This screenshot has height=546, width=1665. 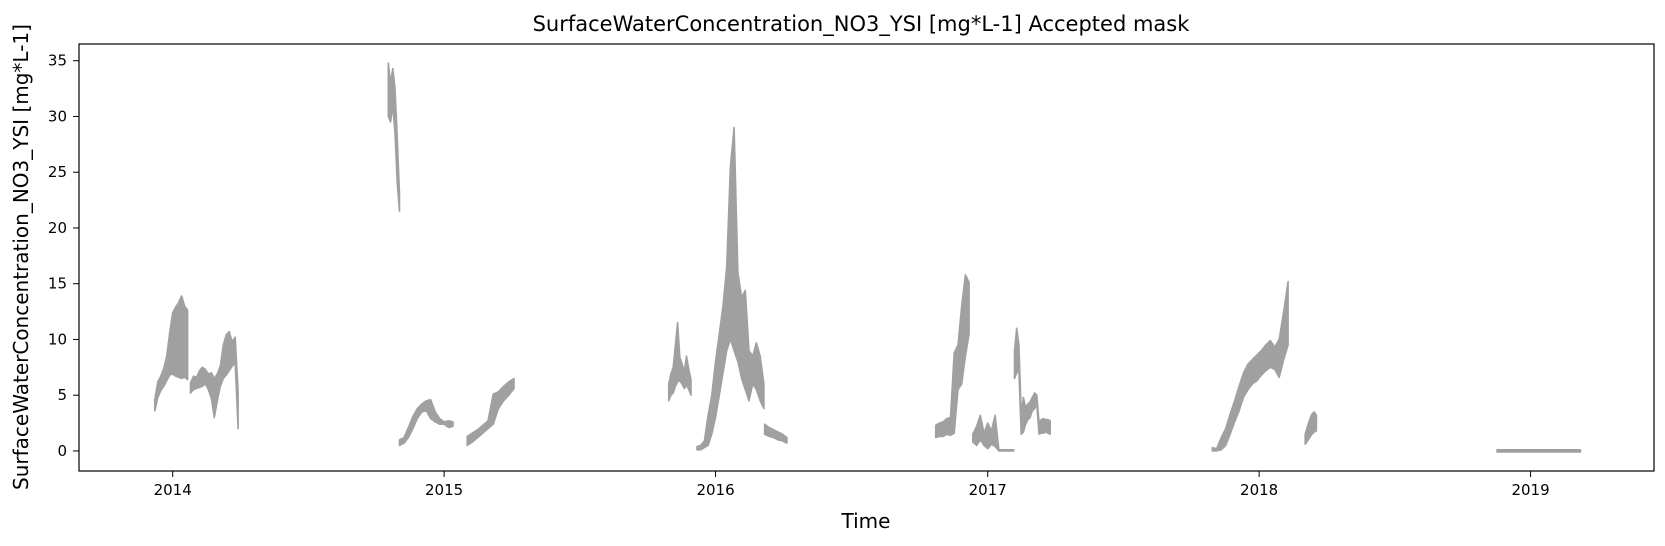 What do you see at coordinates (57, 228) in the screenshot?
I see `y-tick-label: 20` at bounding box center [57, 228].